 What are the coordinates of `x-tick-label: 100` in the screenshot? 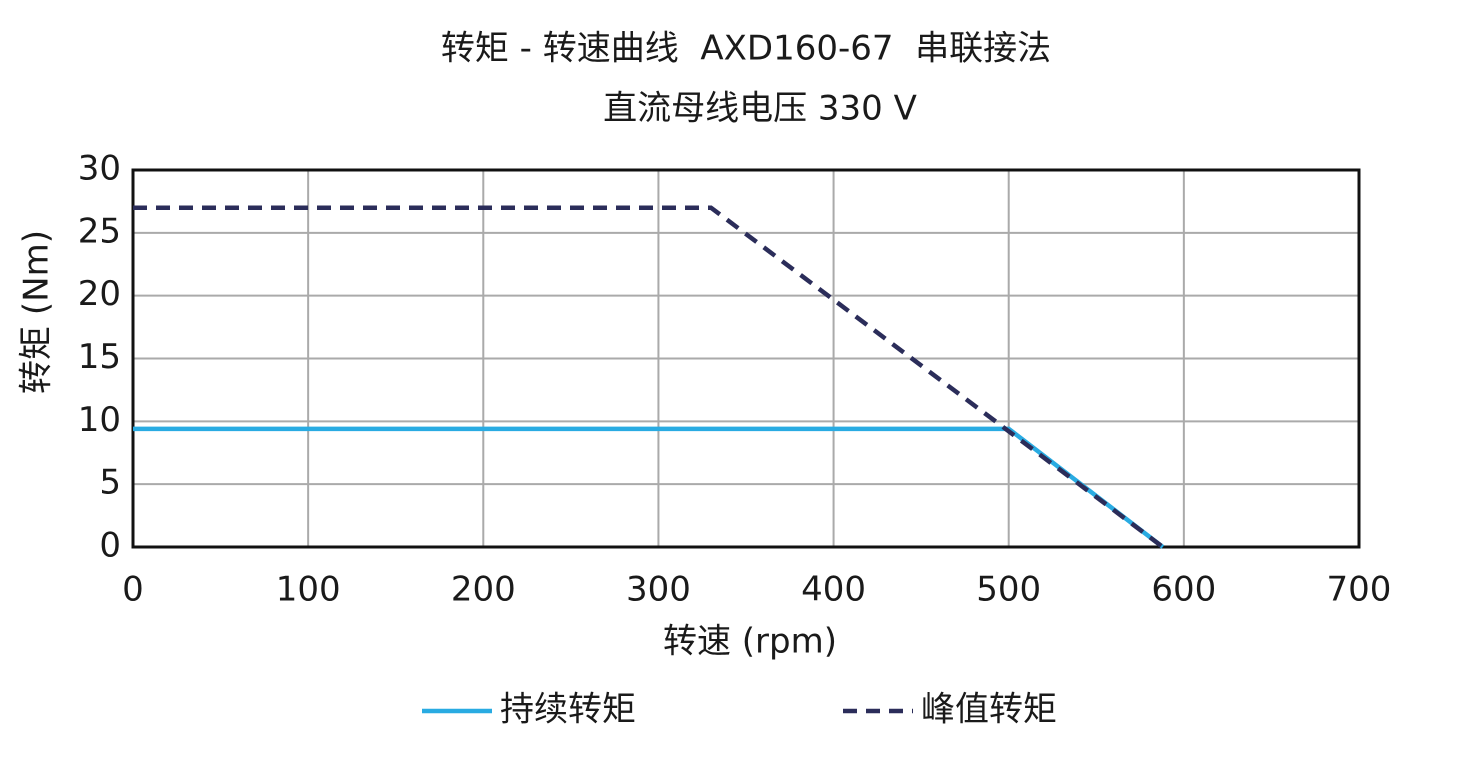 It's located at (308, 590).